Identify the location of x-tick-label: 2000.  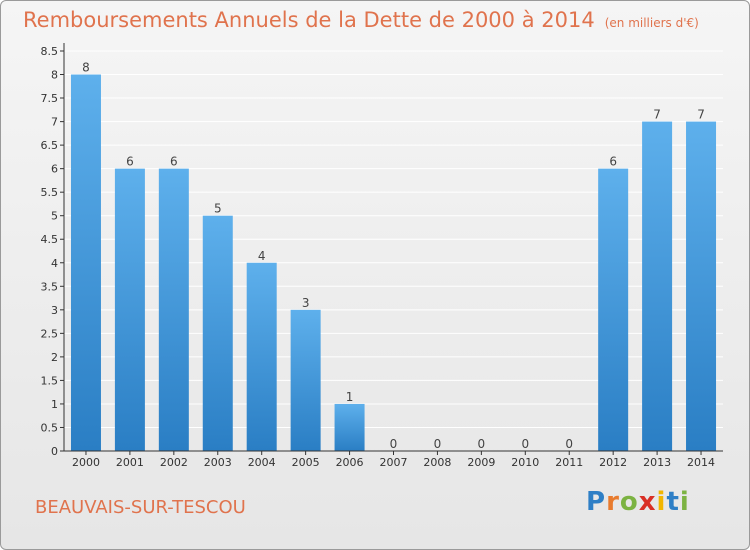
(86, 462).